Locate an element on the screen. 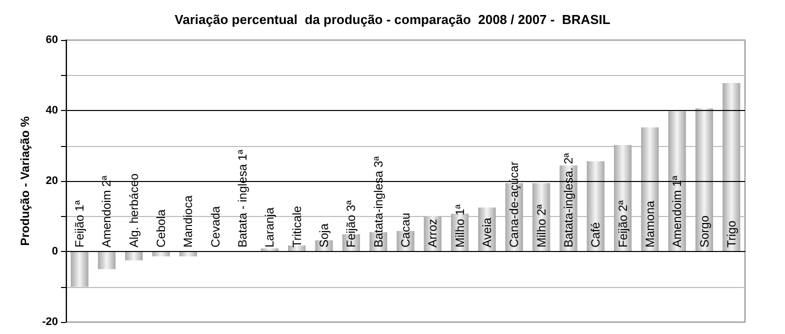  x-tick-label: Feijão 2ª is located at coordinates (623, 224).